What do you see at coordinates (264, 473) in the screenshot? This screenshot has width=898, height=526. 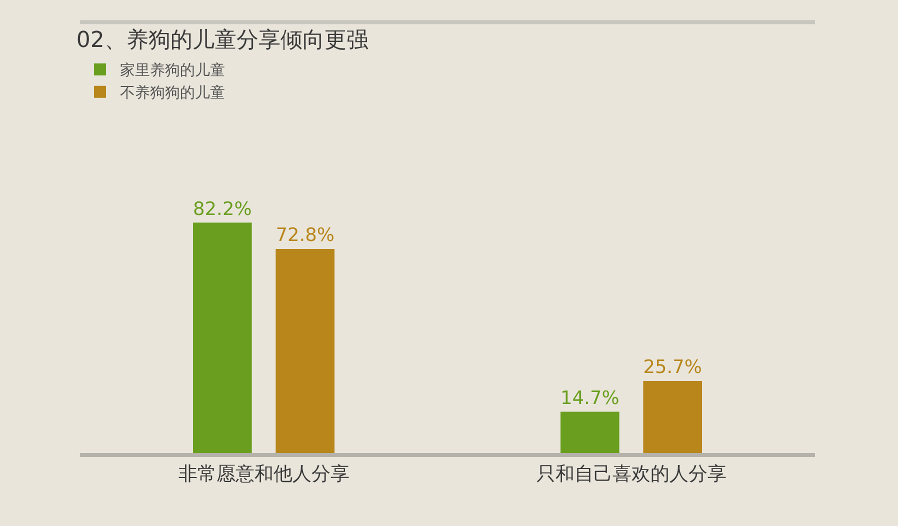 I see `x-tick-label: 非常愿意和他人分享` at bounding box center [264, 473].